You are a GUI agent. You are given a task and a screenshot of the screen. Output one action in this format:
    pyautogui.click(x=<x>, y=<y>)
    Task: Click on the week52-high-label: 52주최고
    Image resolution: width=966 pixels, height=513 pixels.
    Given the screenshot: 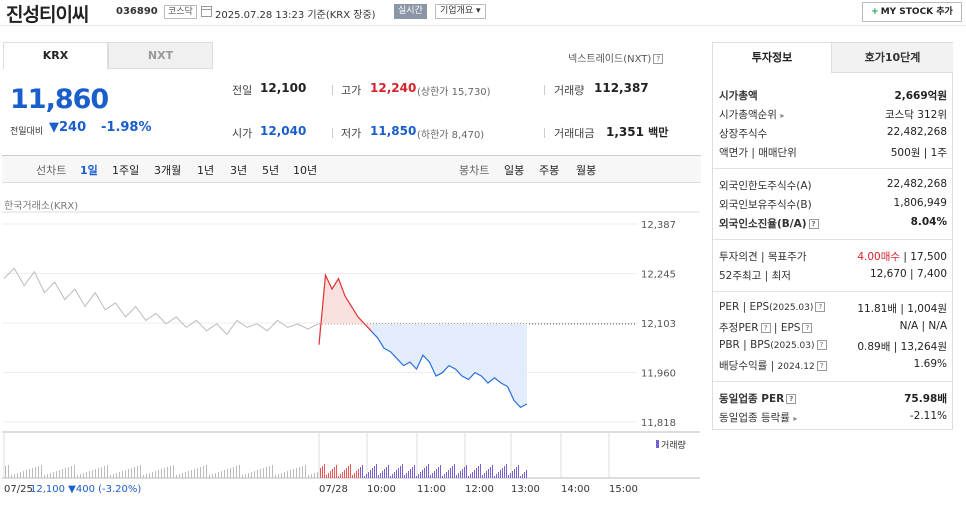 What is the action you would take?
    pyautogui.click(x=740, y=276)
    